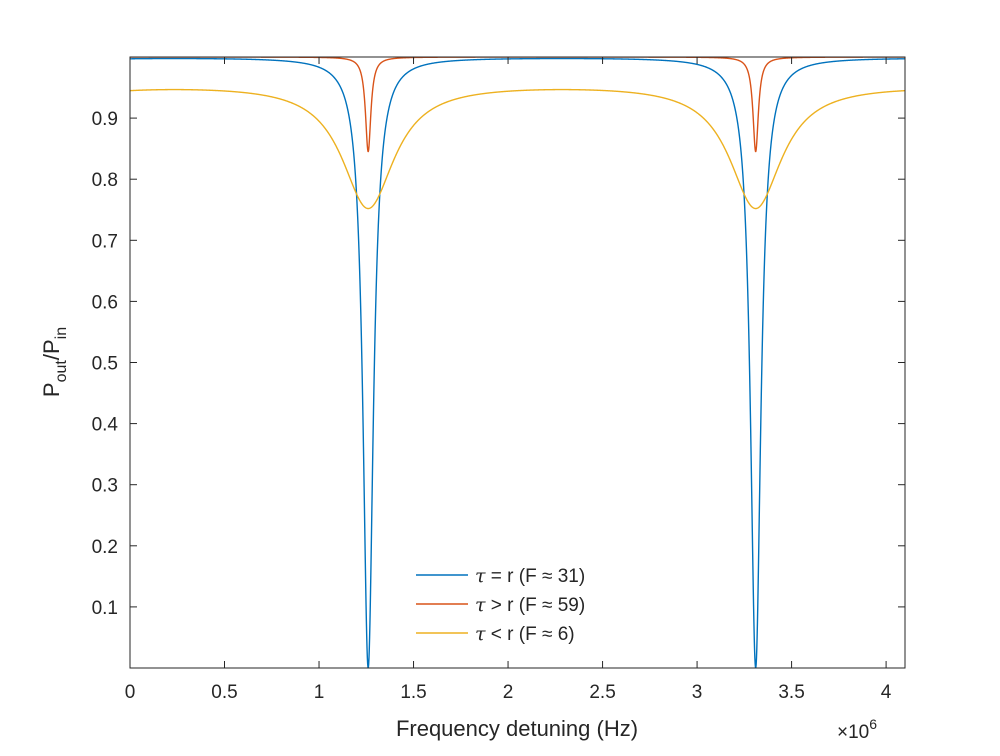  Describe the element at coordinates (105, 180) in the screenshot. I see `y-tick-label: 0.8` at that location.